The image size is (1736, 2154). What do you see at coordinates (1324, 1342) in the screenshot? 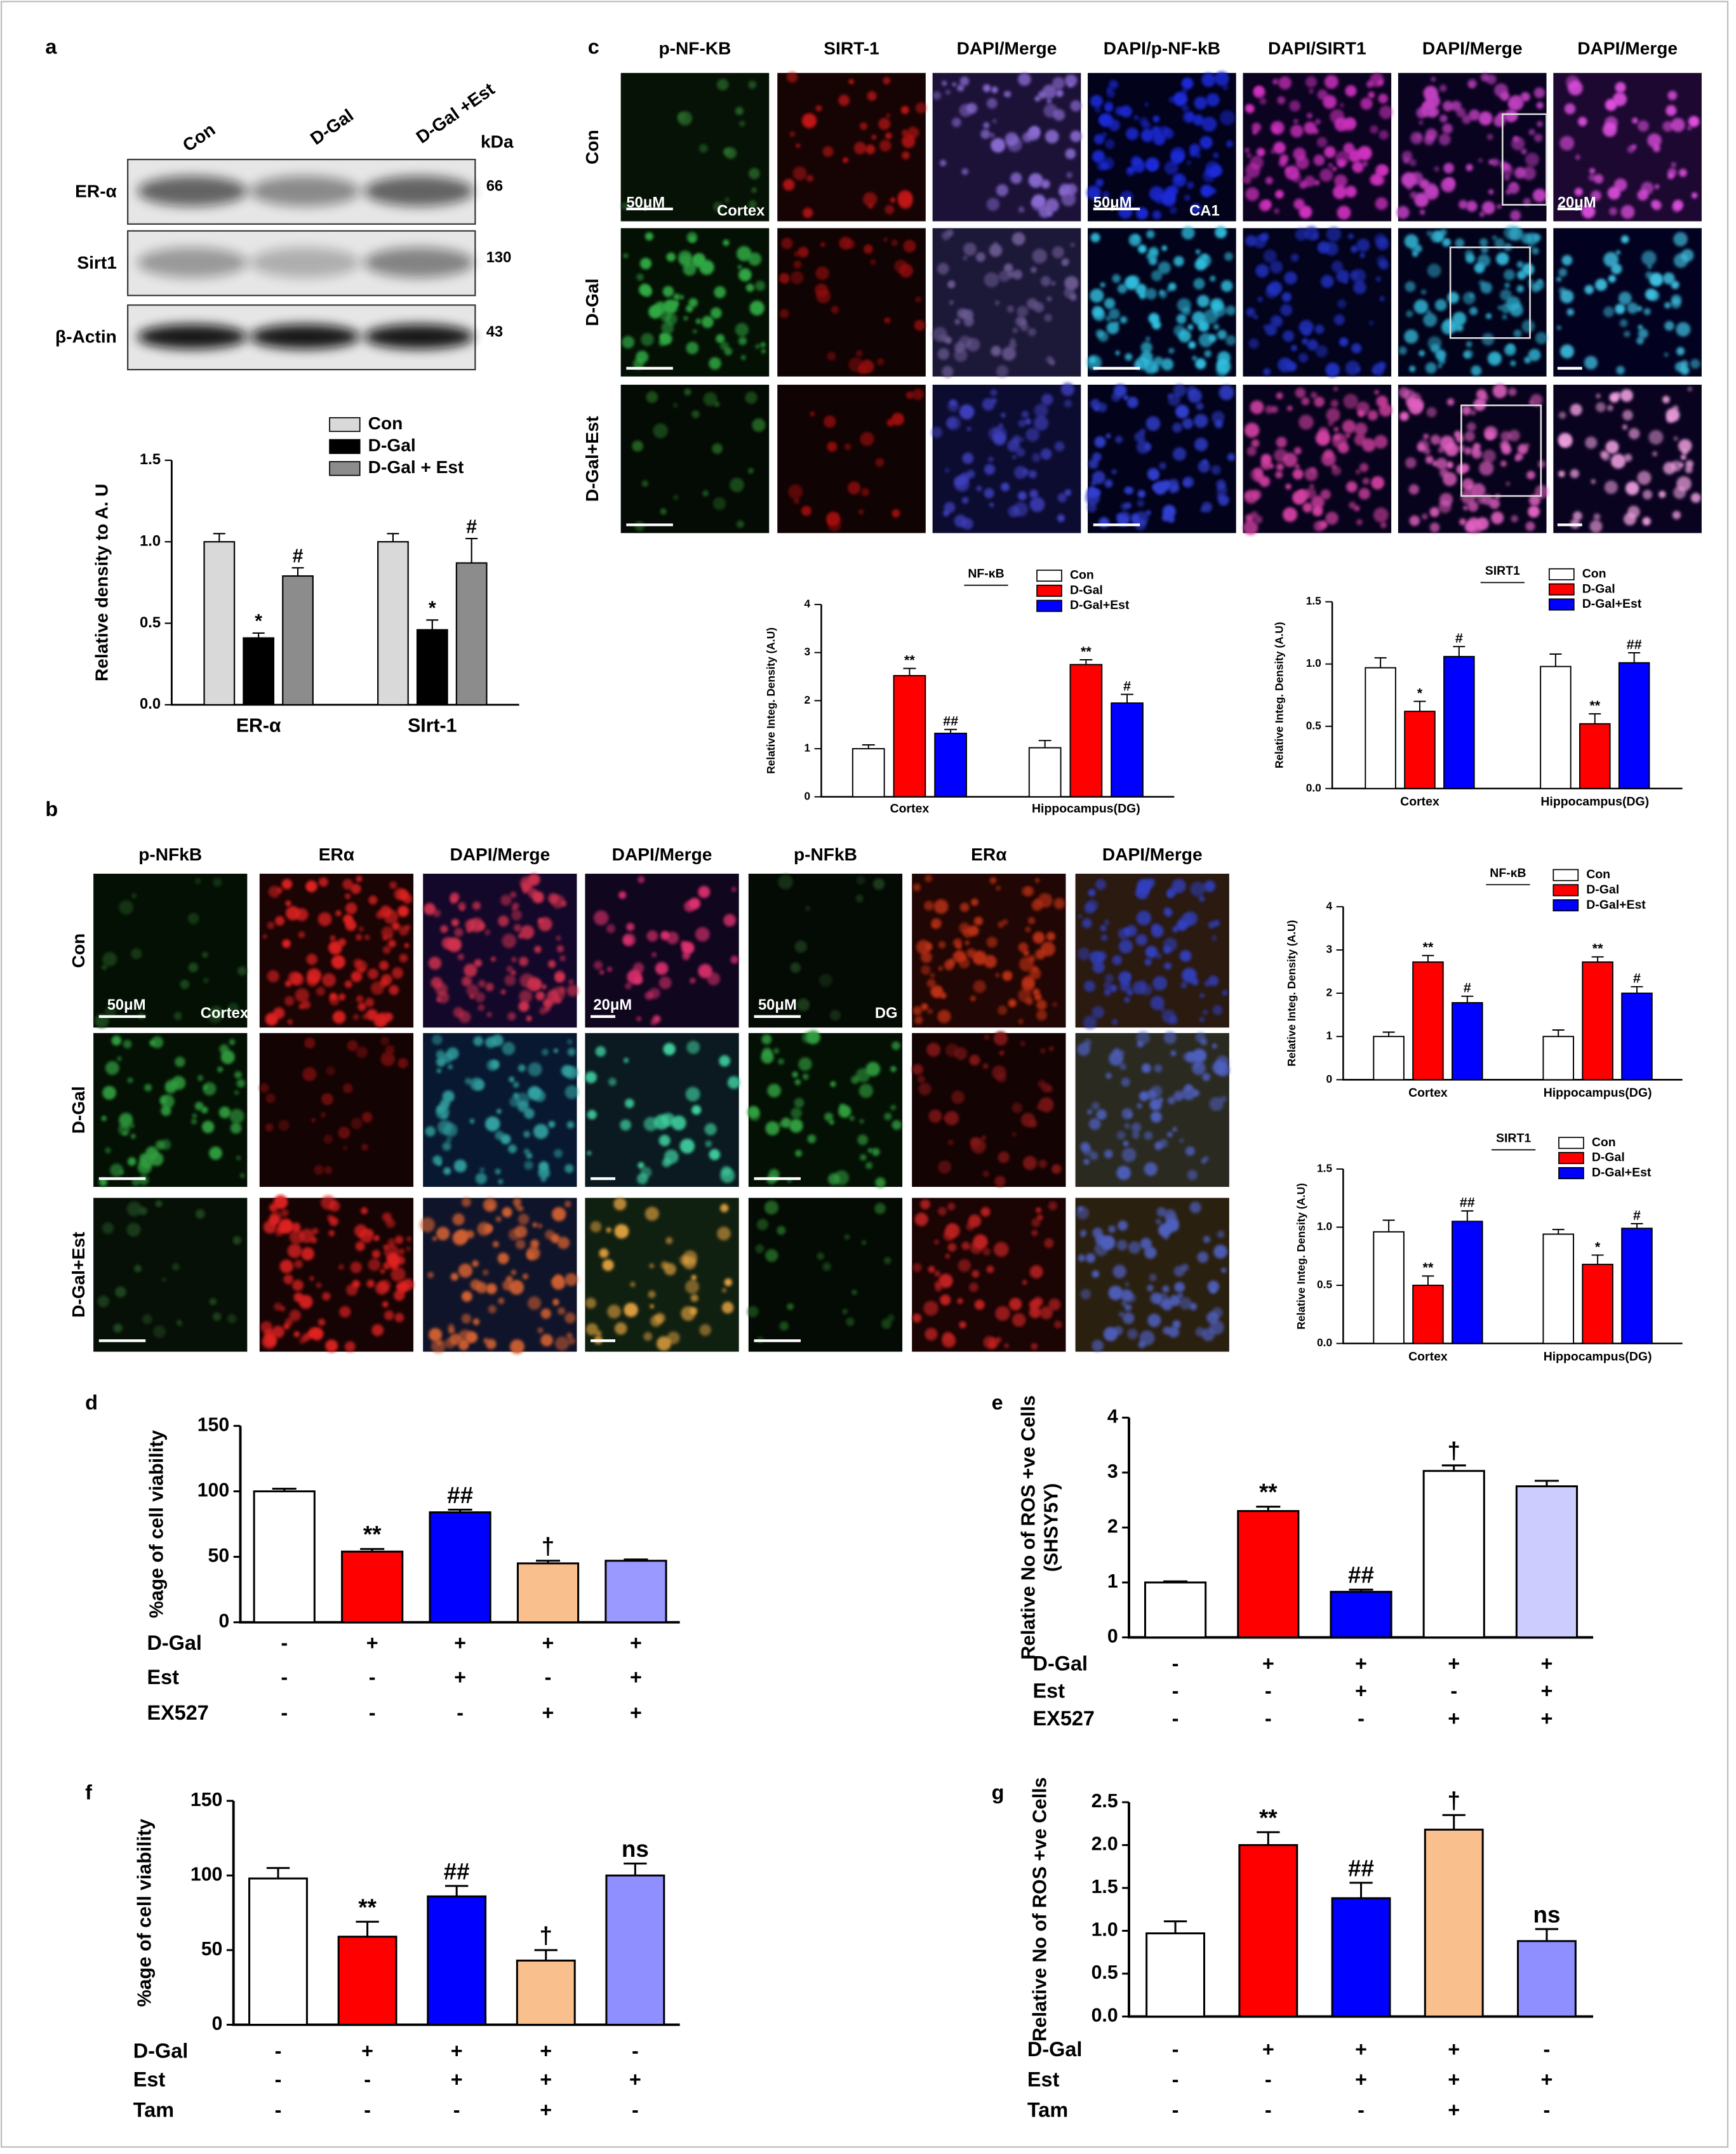
I see `y-tick-label: 0.0` at bounding box center [1324, 1342].